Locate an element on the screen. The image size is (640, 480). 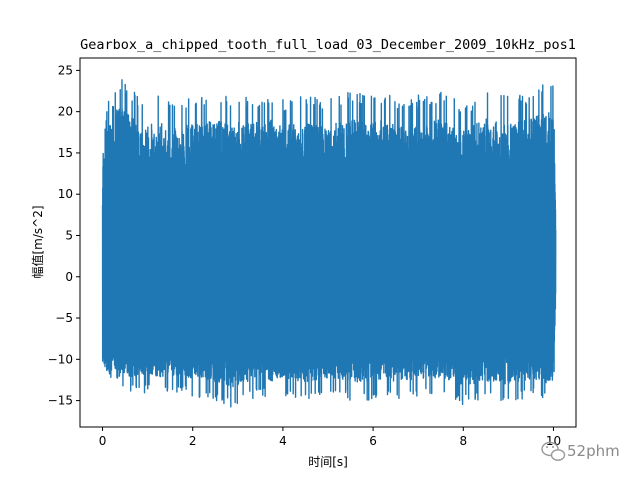
x-tick-label: 4 is located at coordinates (283, 441).